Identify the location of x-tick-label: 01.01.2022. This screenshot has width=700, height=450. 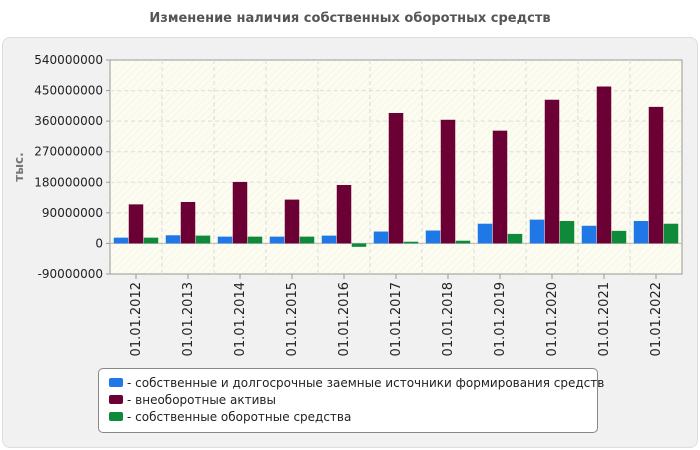
(656, 319).